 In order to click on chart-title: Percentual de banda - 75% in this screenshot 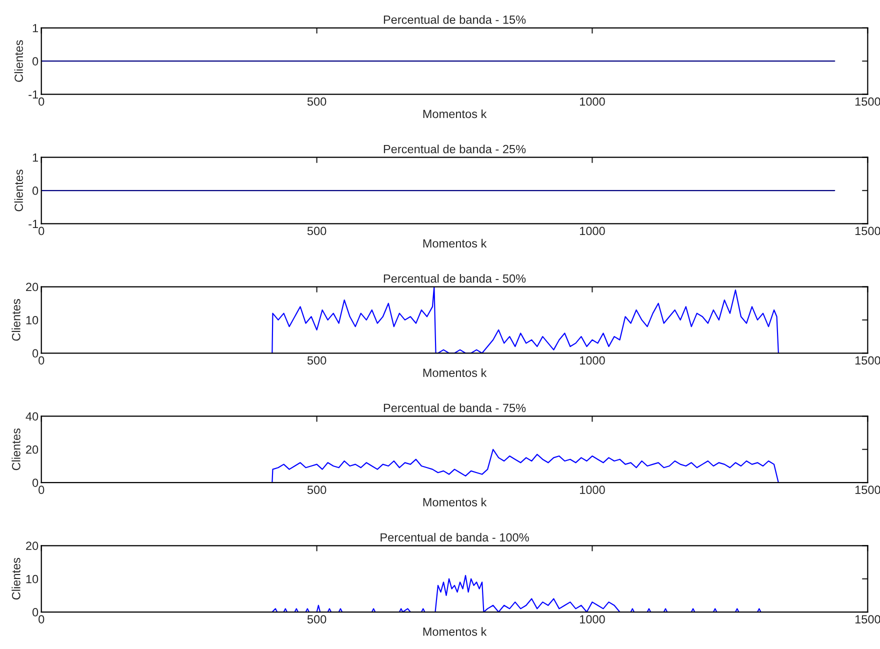, I will do `click(455, 407)`.